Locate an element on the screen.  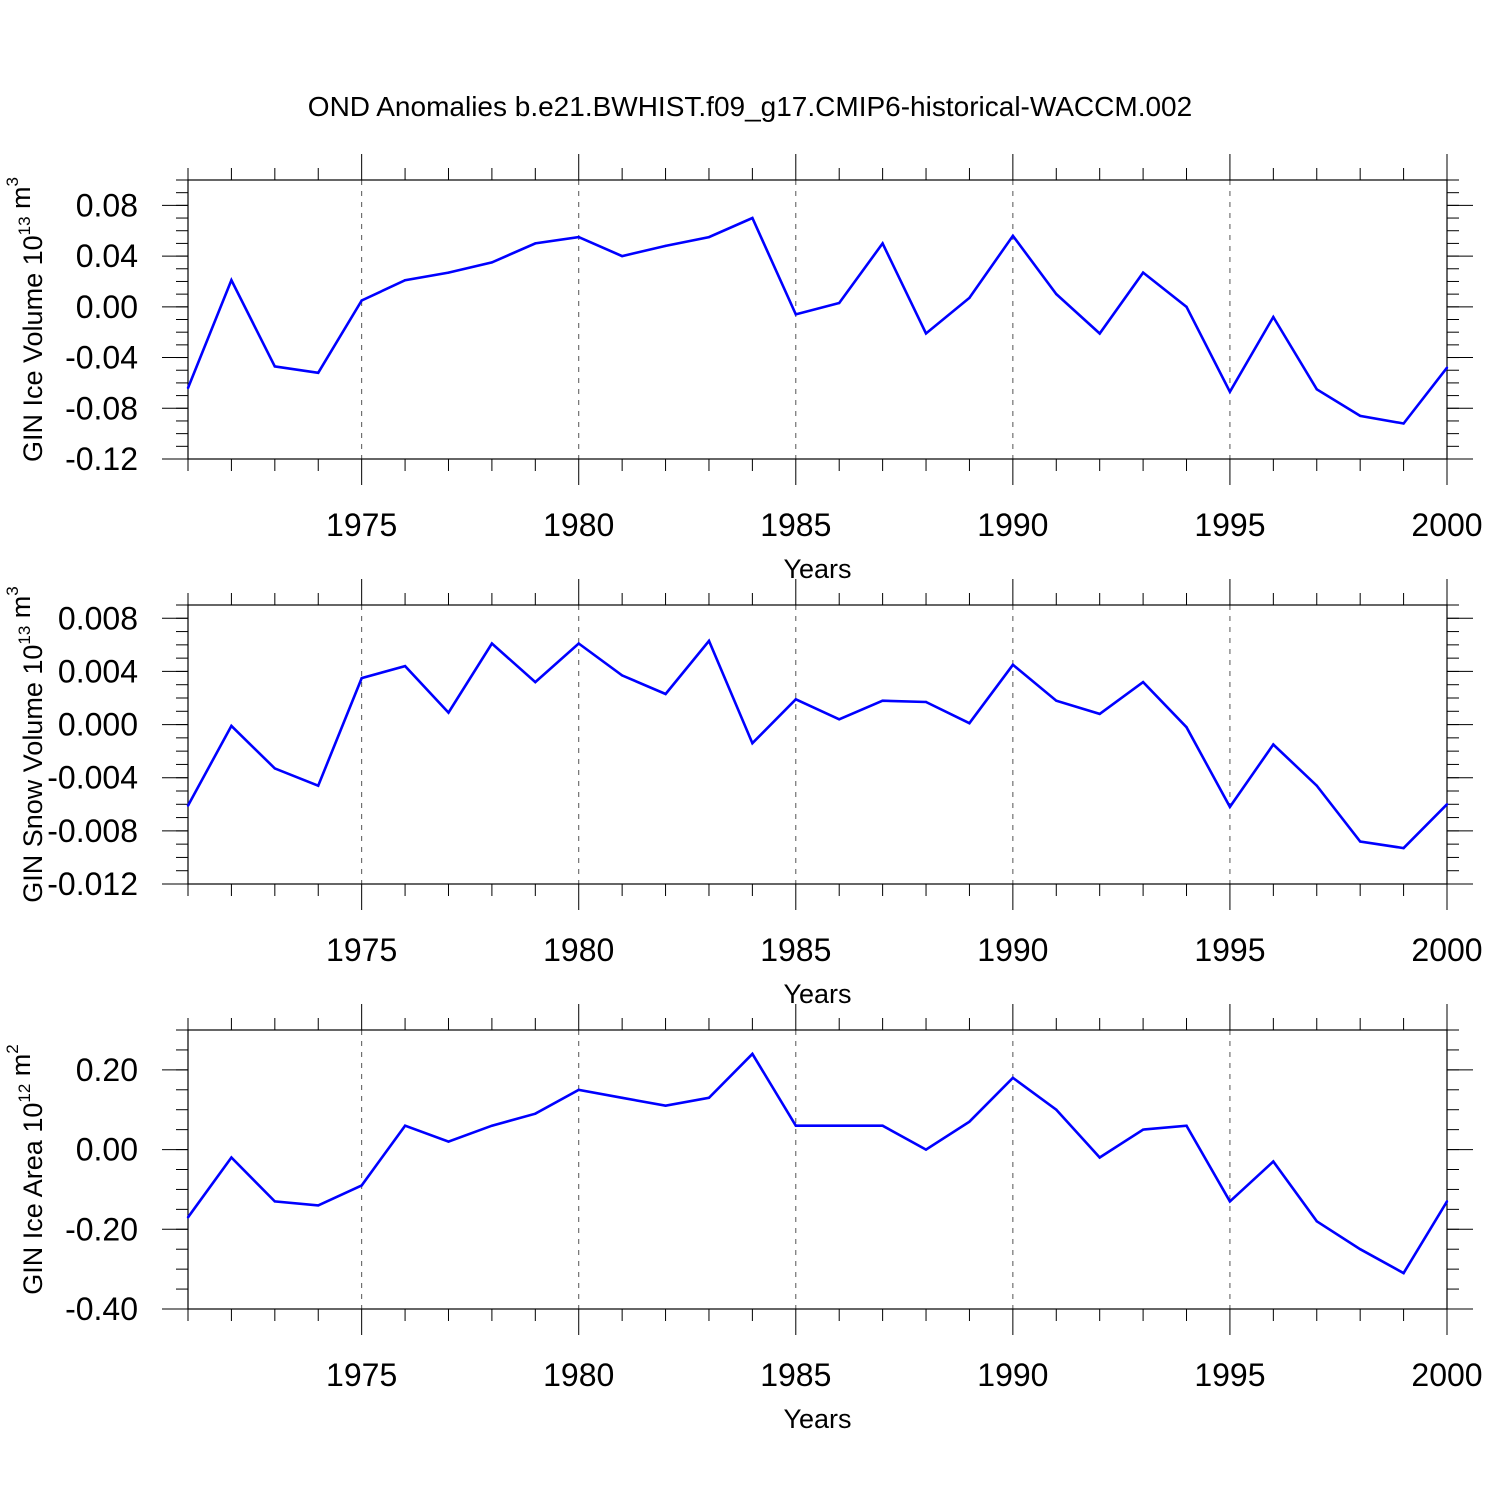
y-axis-label: GIN Snow Volume 1013 m3 is located at coordinates (25, 744).